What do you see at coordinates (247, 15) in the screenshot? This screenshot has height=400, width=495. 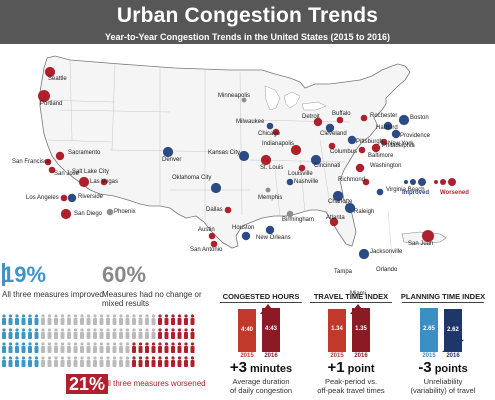 I see `page-title: Urban Congestion Trends` at bounding box center [247, 15].